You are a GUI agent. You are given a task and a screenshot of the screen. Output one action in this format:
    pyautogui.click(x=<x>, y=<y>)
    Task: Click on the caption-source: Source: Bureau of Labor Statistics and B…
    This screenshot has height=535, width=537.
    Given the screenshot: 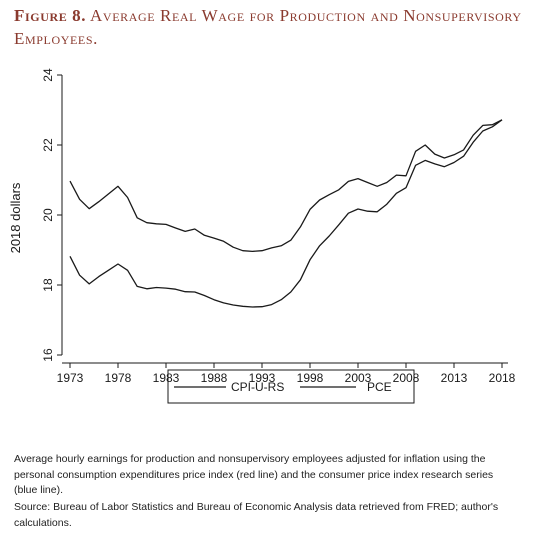 What is the action you would take?
    pyautogui.click(x=256, y=515)
    